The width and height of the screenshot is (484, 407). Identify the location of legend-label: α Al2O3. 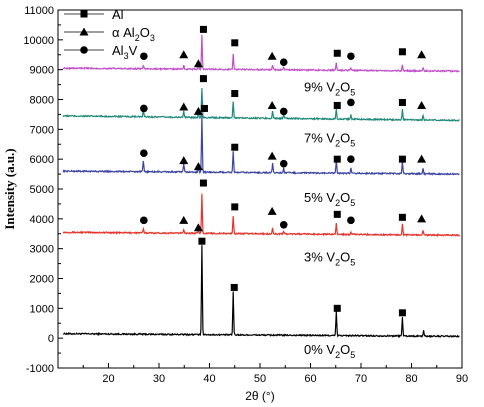
(133, 34).